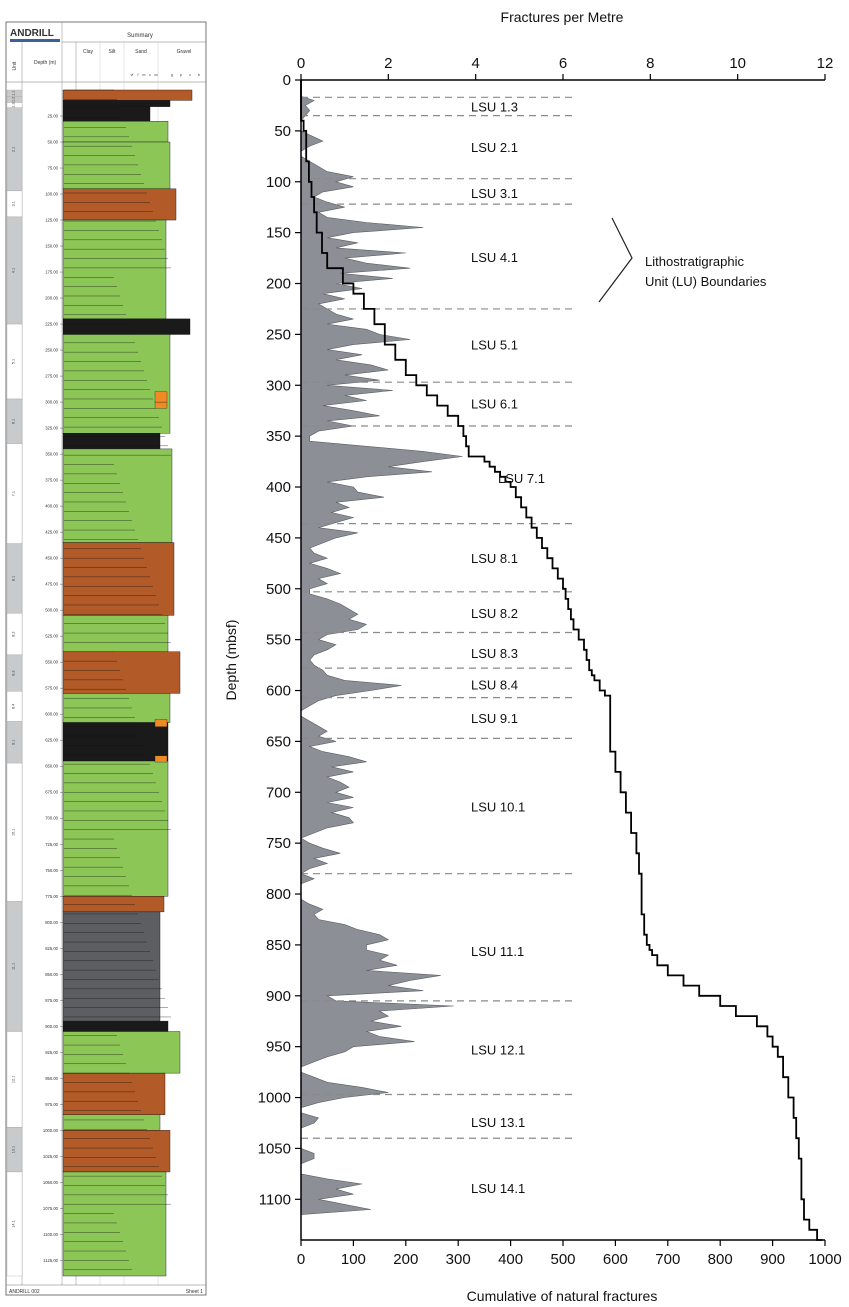 This screenshot has width=849, height=1307. Describe the element at coordinates (144, 75) in the screenshot. I see `sand-subclass-header: m` at that location.